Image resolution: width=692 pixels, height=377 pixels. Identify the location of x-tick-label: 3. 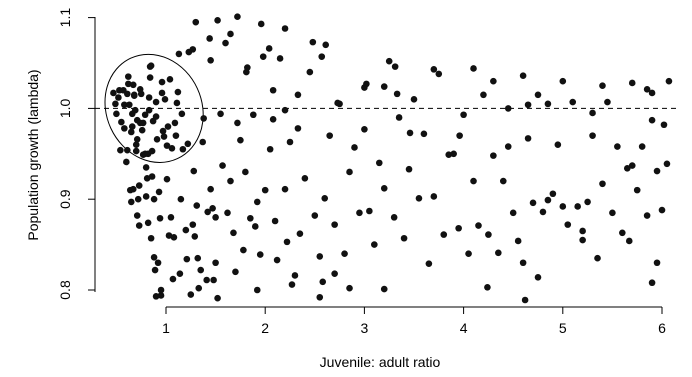
(365, 328).